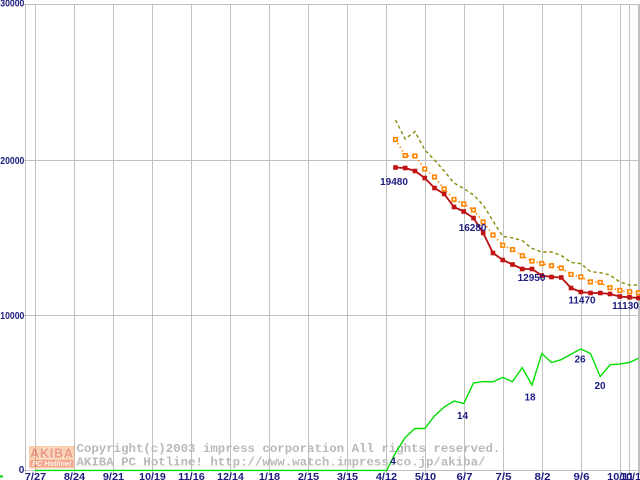 The height and width of the screenshot is (480, 640). What do you see at coordinates (465, 476) in the screenshot?
I see `svg-text: 6/7` at bounding box center [465, 476].